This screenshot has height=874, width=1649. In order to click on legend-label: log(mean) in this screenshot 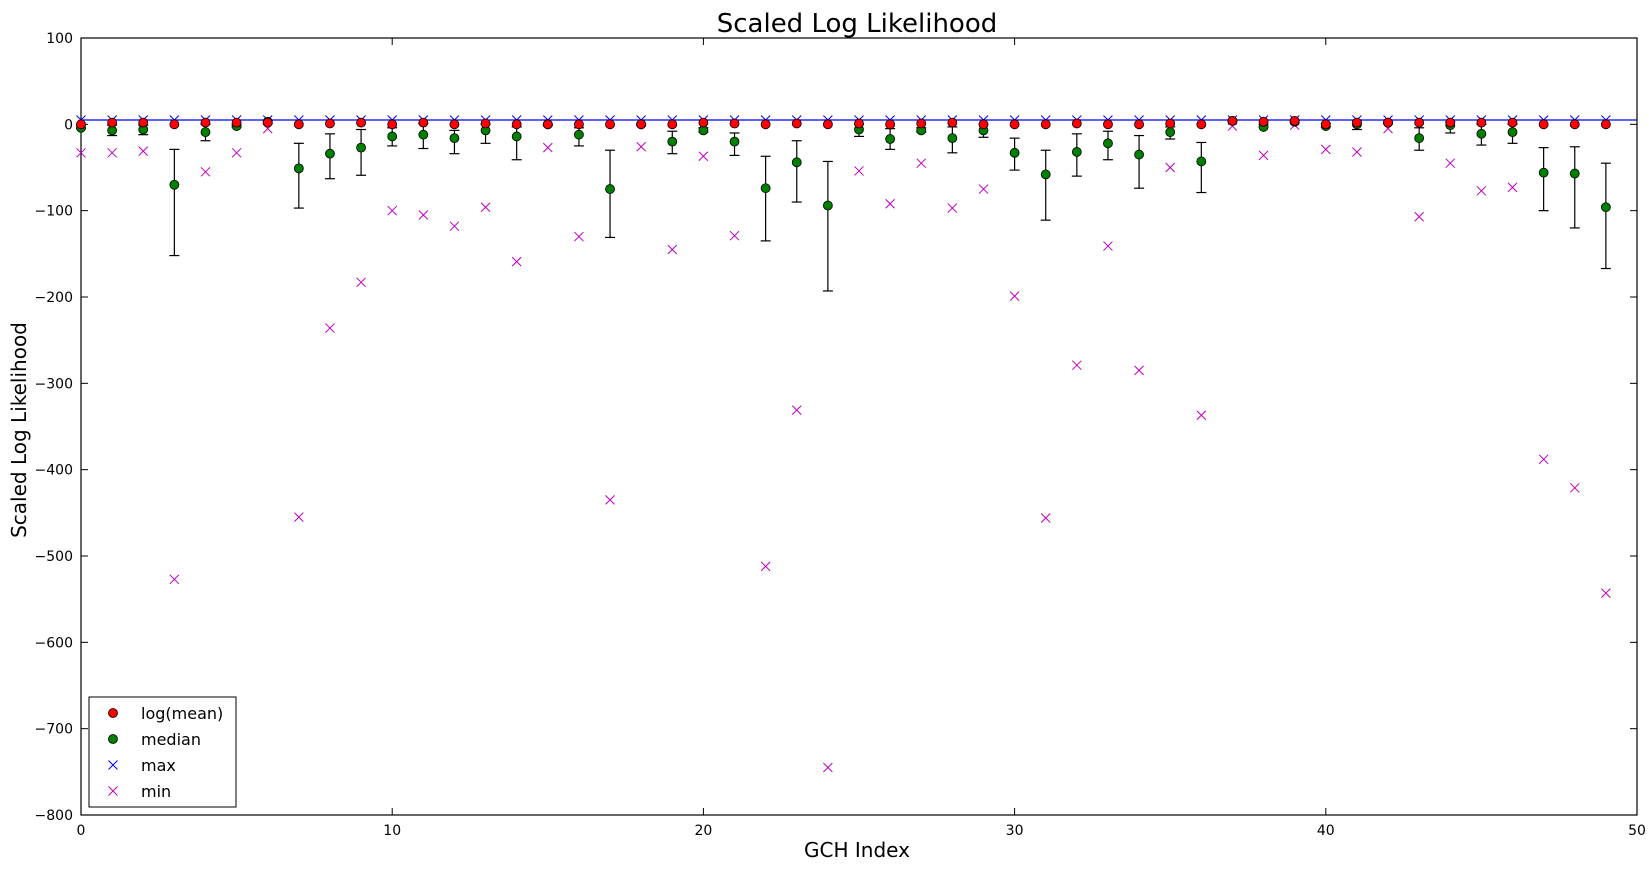, I will do `click(182, 713)`.